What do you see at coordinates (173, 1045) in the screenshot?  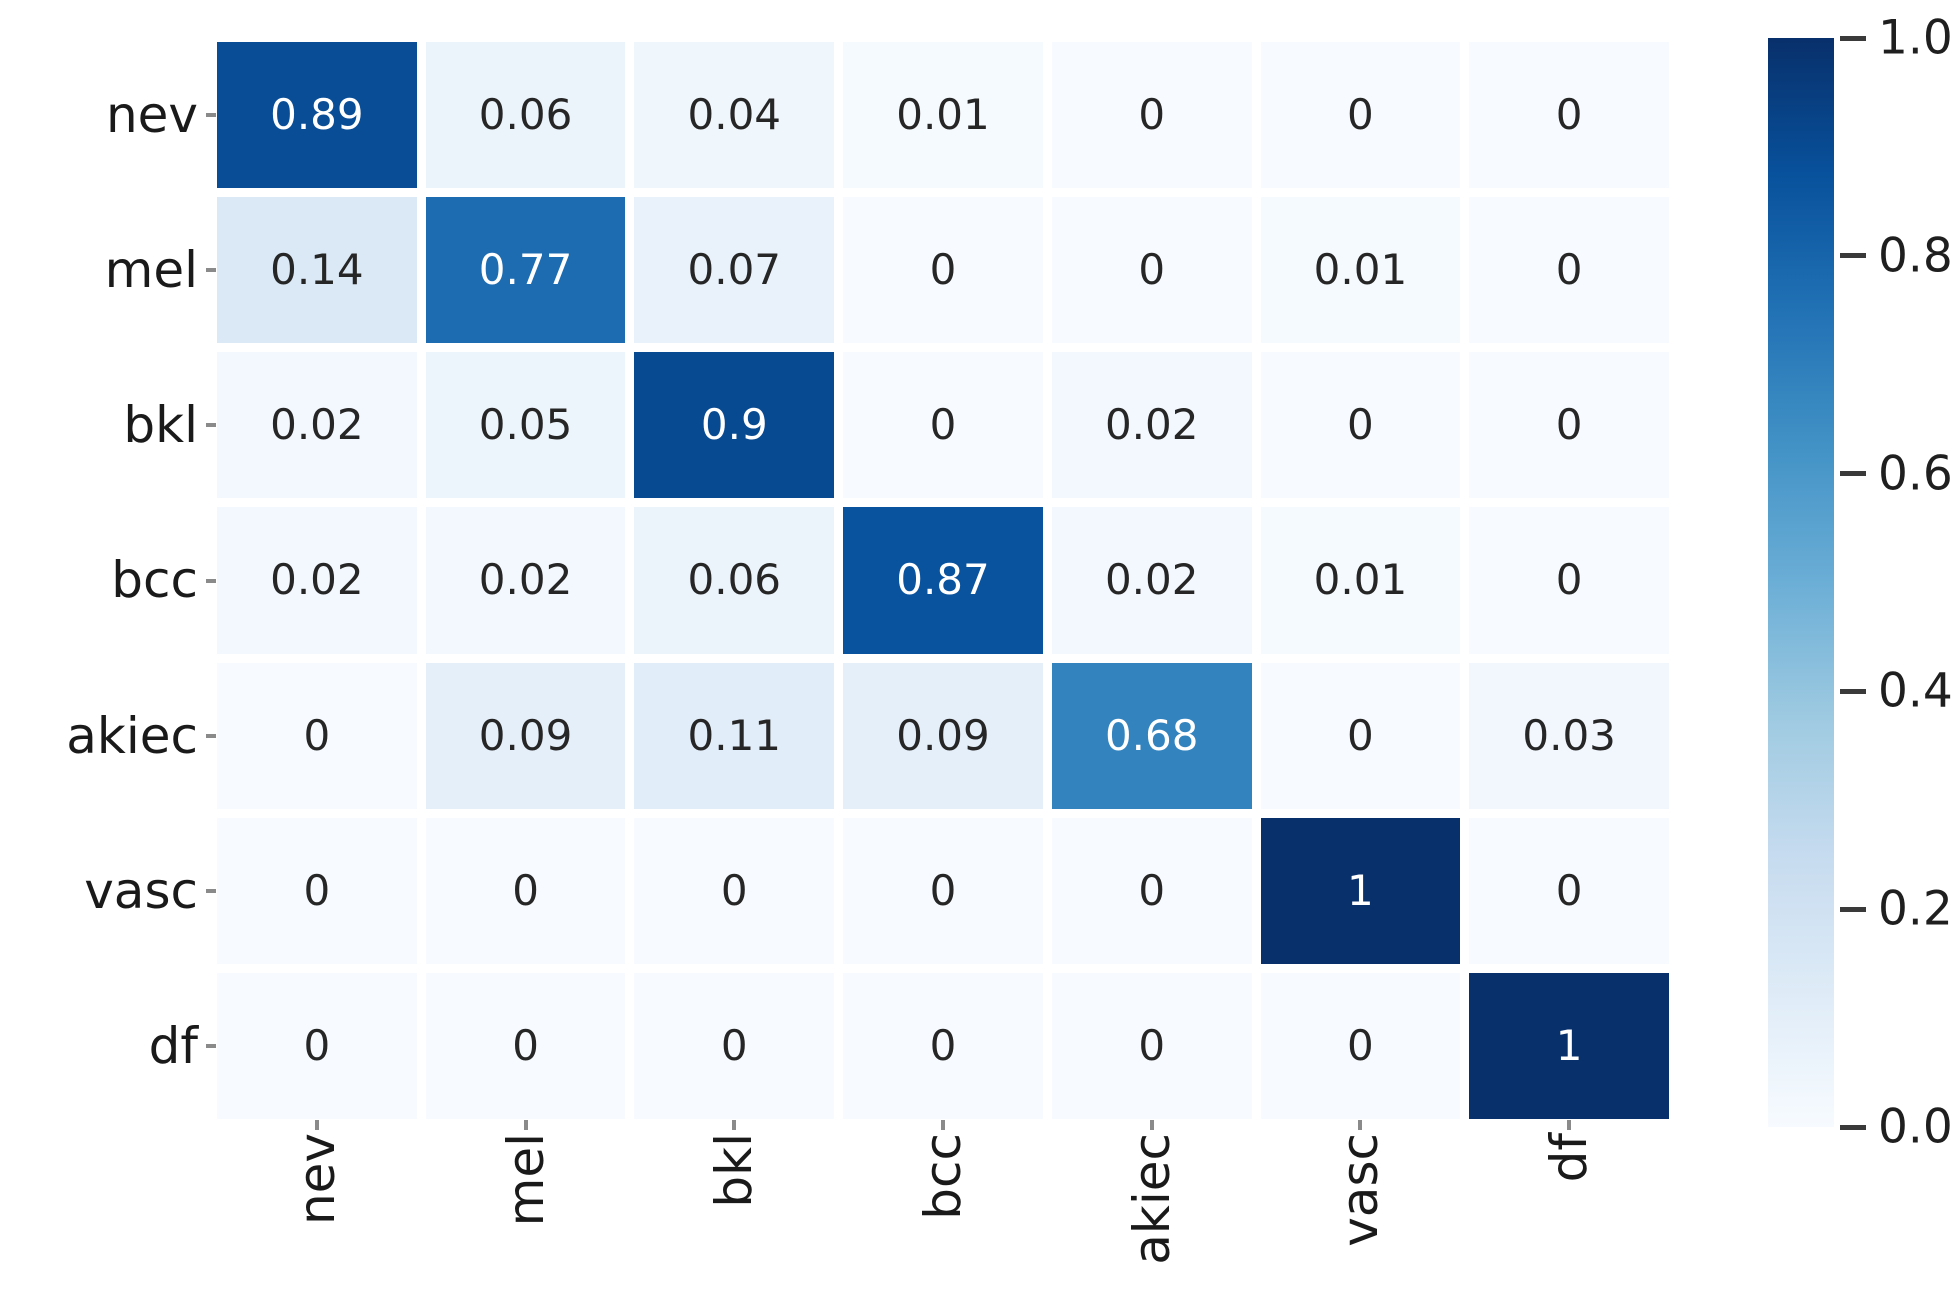 I see `y-tick-label-df: df` at bounding box center [173, 1045].